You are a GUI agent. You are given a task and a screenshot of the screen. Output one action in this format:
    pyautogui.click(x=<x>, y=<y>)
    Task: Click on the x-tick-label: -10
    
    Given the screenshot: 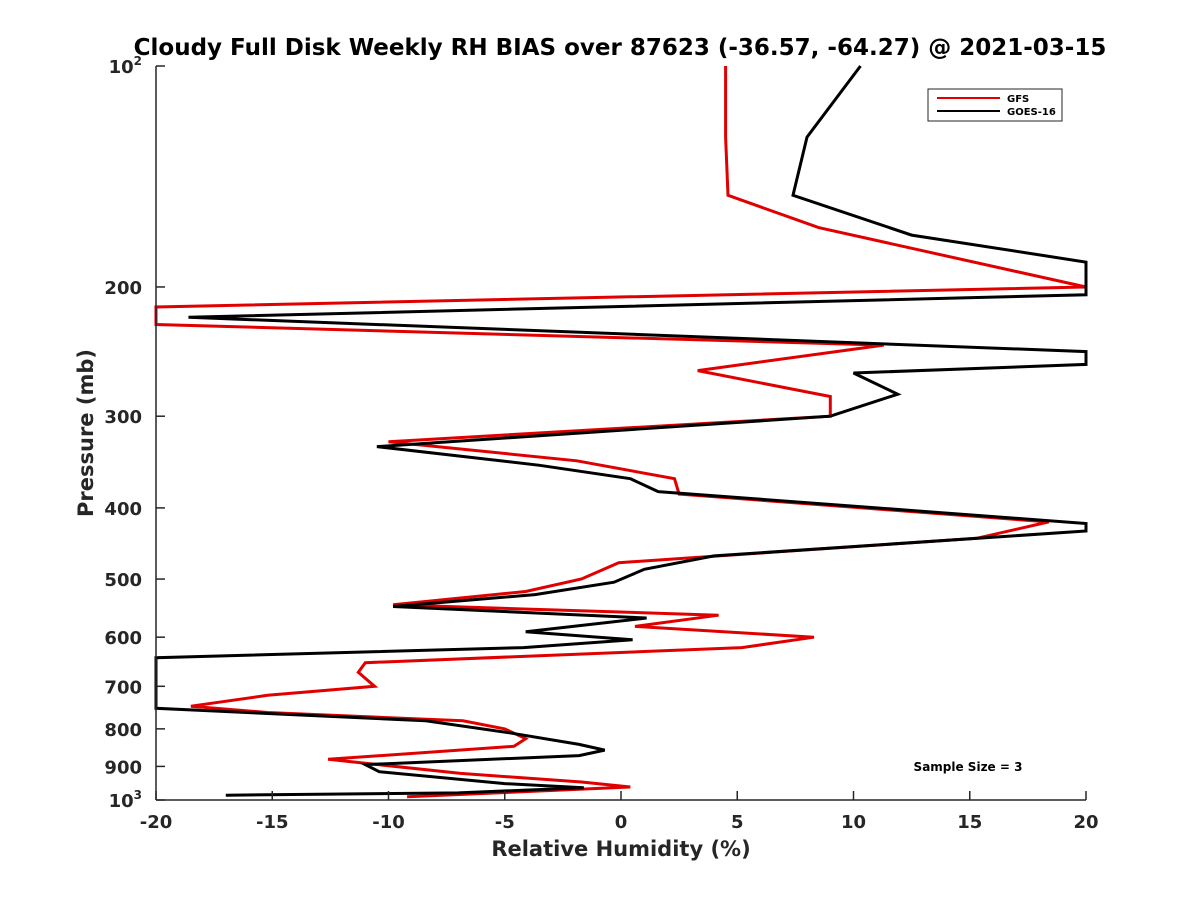 What is the action you would take?
    pyautogui.click(x=388, y=822)
    